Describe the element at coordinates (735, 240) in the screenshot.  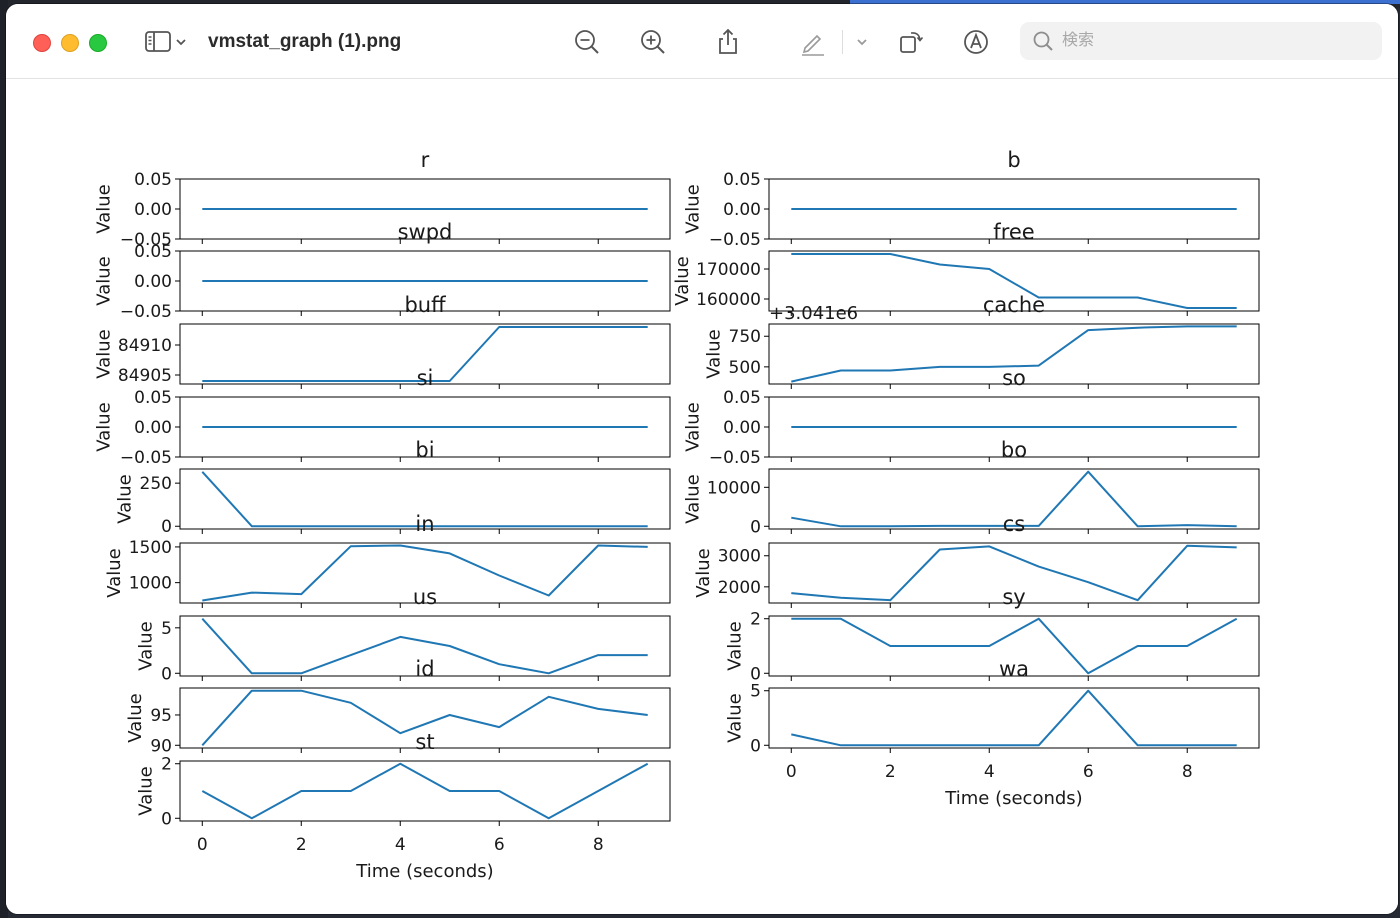
I see `ytick-label-b: −0.05` at that location.